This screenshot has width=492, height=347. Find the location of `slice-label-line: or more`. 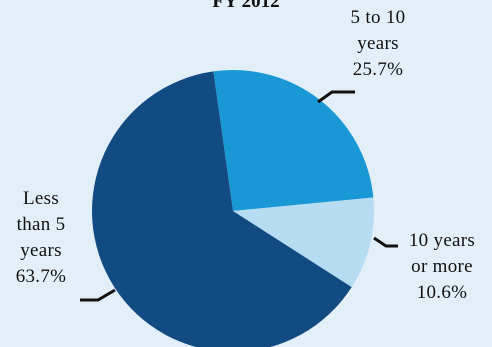

slice-label-line: or more is located at coordinates (442, 266).